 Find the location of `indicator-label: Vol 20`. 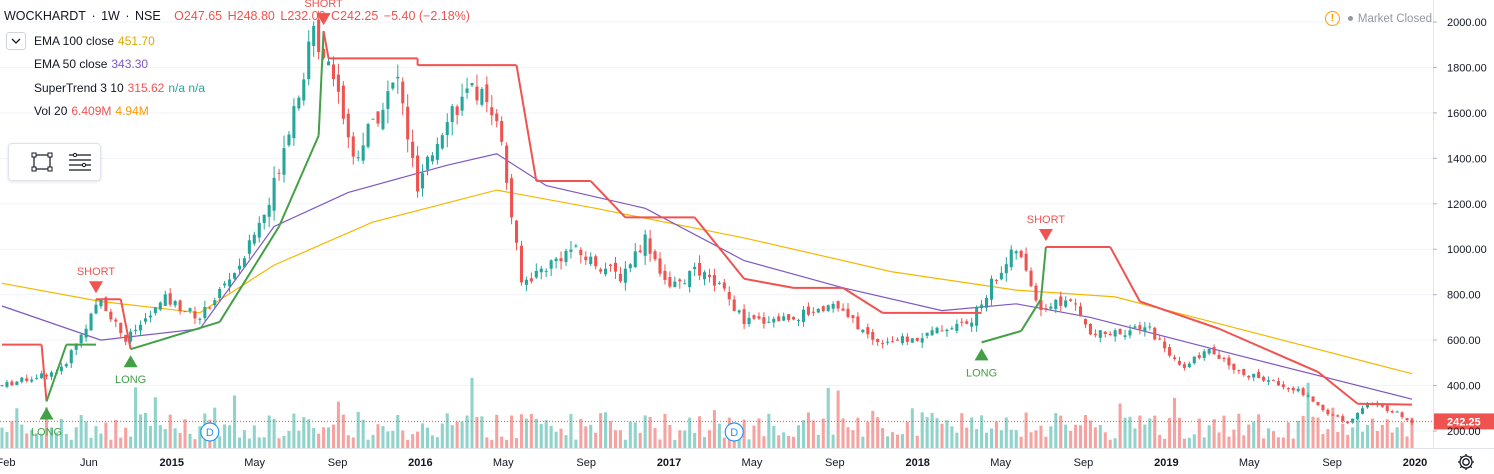

indicator-label: Vol 20 is located at coordinates (51, 111).